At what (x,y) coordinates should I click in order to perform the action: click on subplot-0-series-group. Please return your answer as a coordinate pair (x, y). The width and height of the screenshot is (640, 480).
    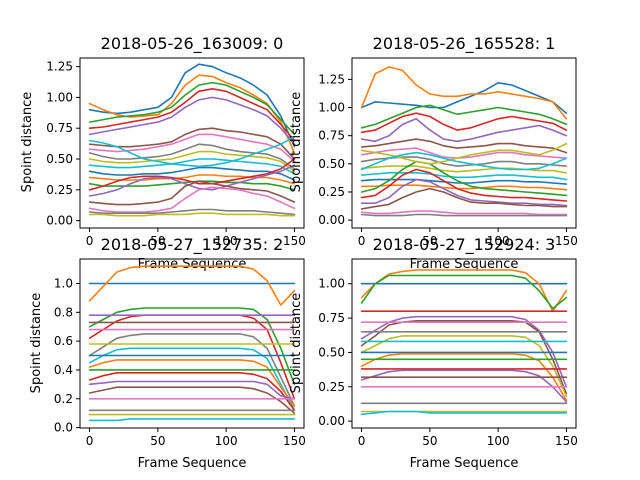
    Looking at the image, I should click on (192, 140).